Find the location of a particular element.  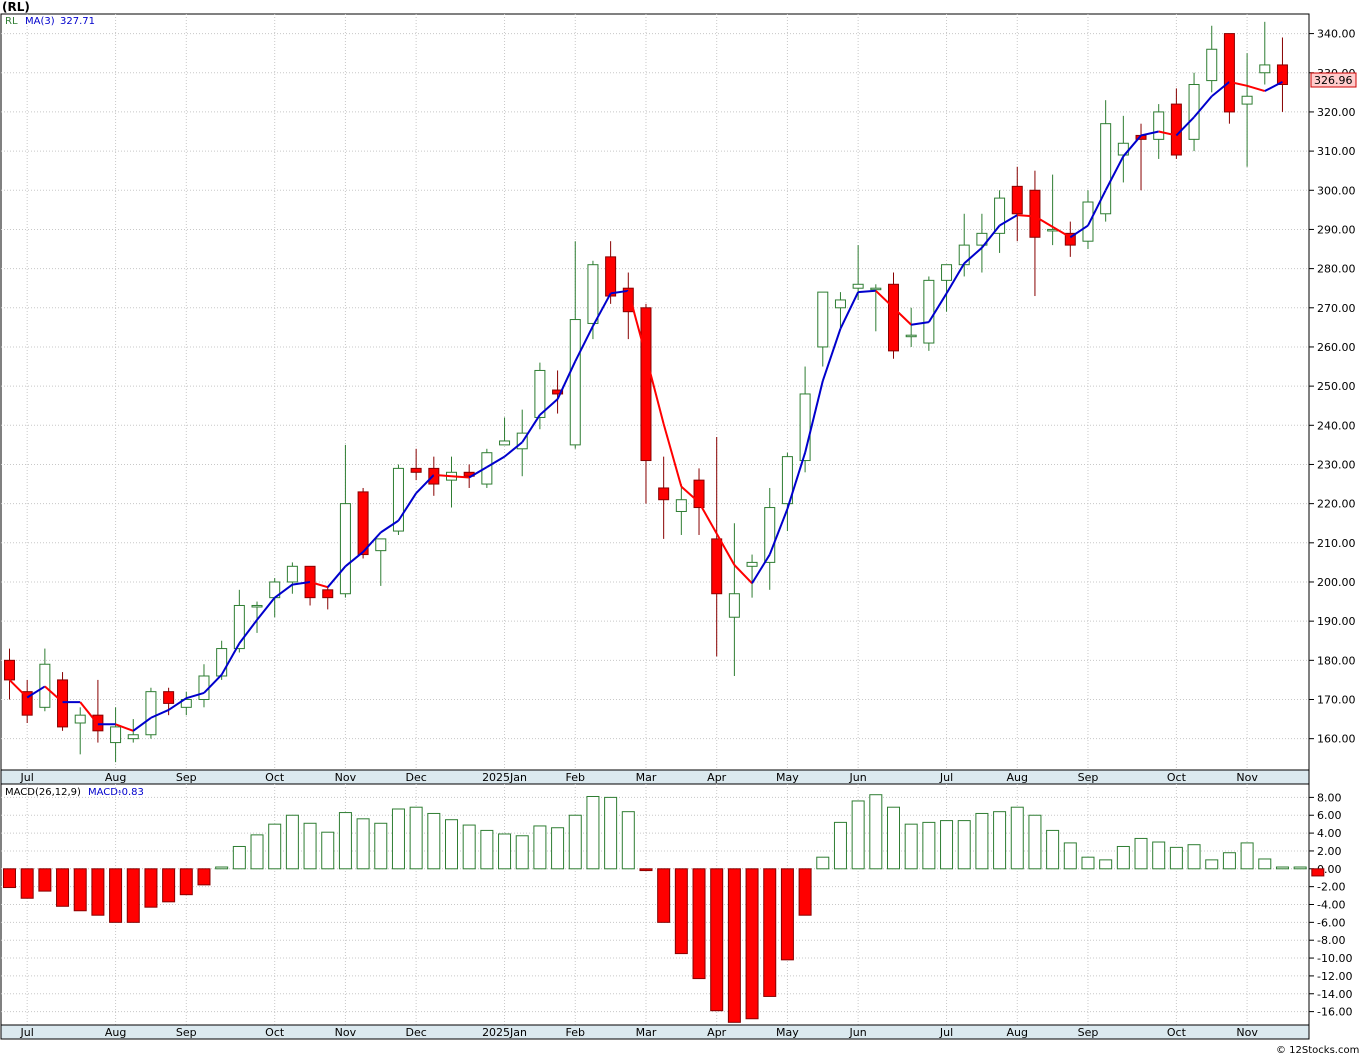

price-x-tick-label: Sep is located at coordinates (1088, 777).